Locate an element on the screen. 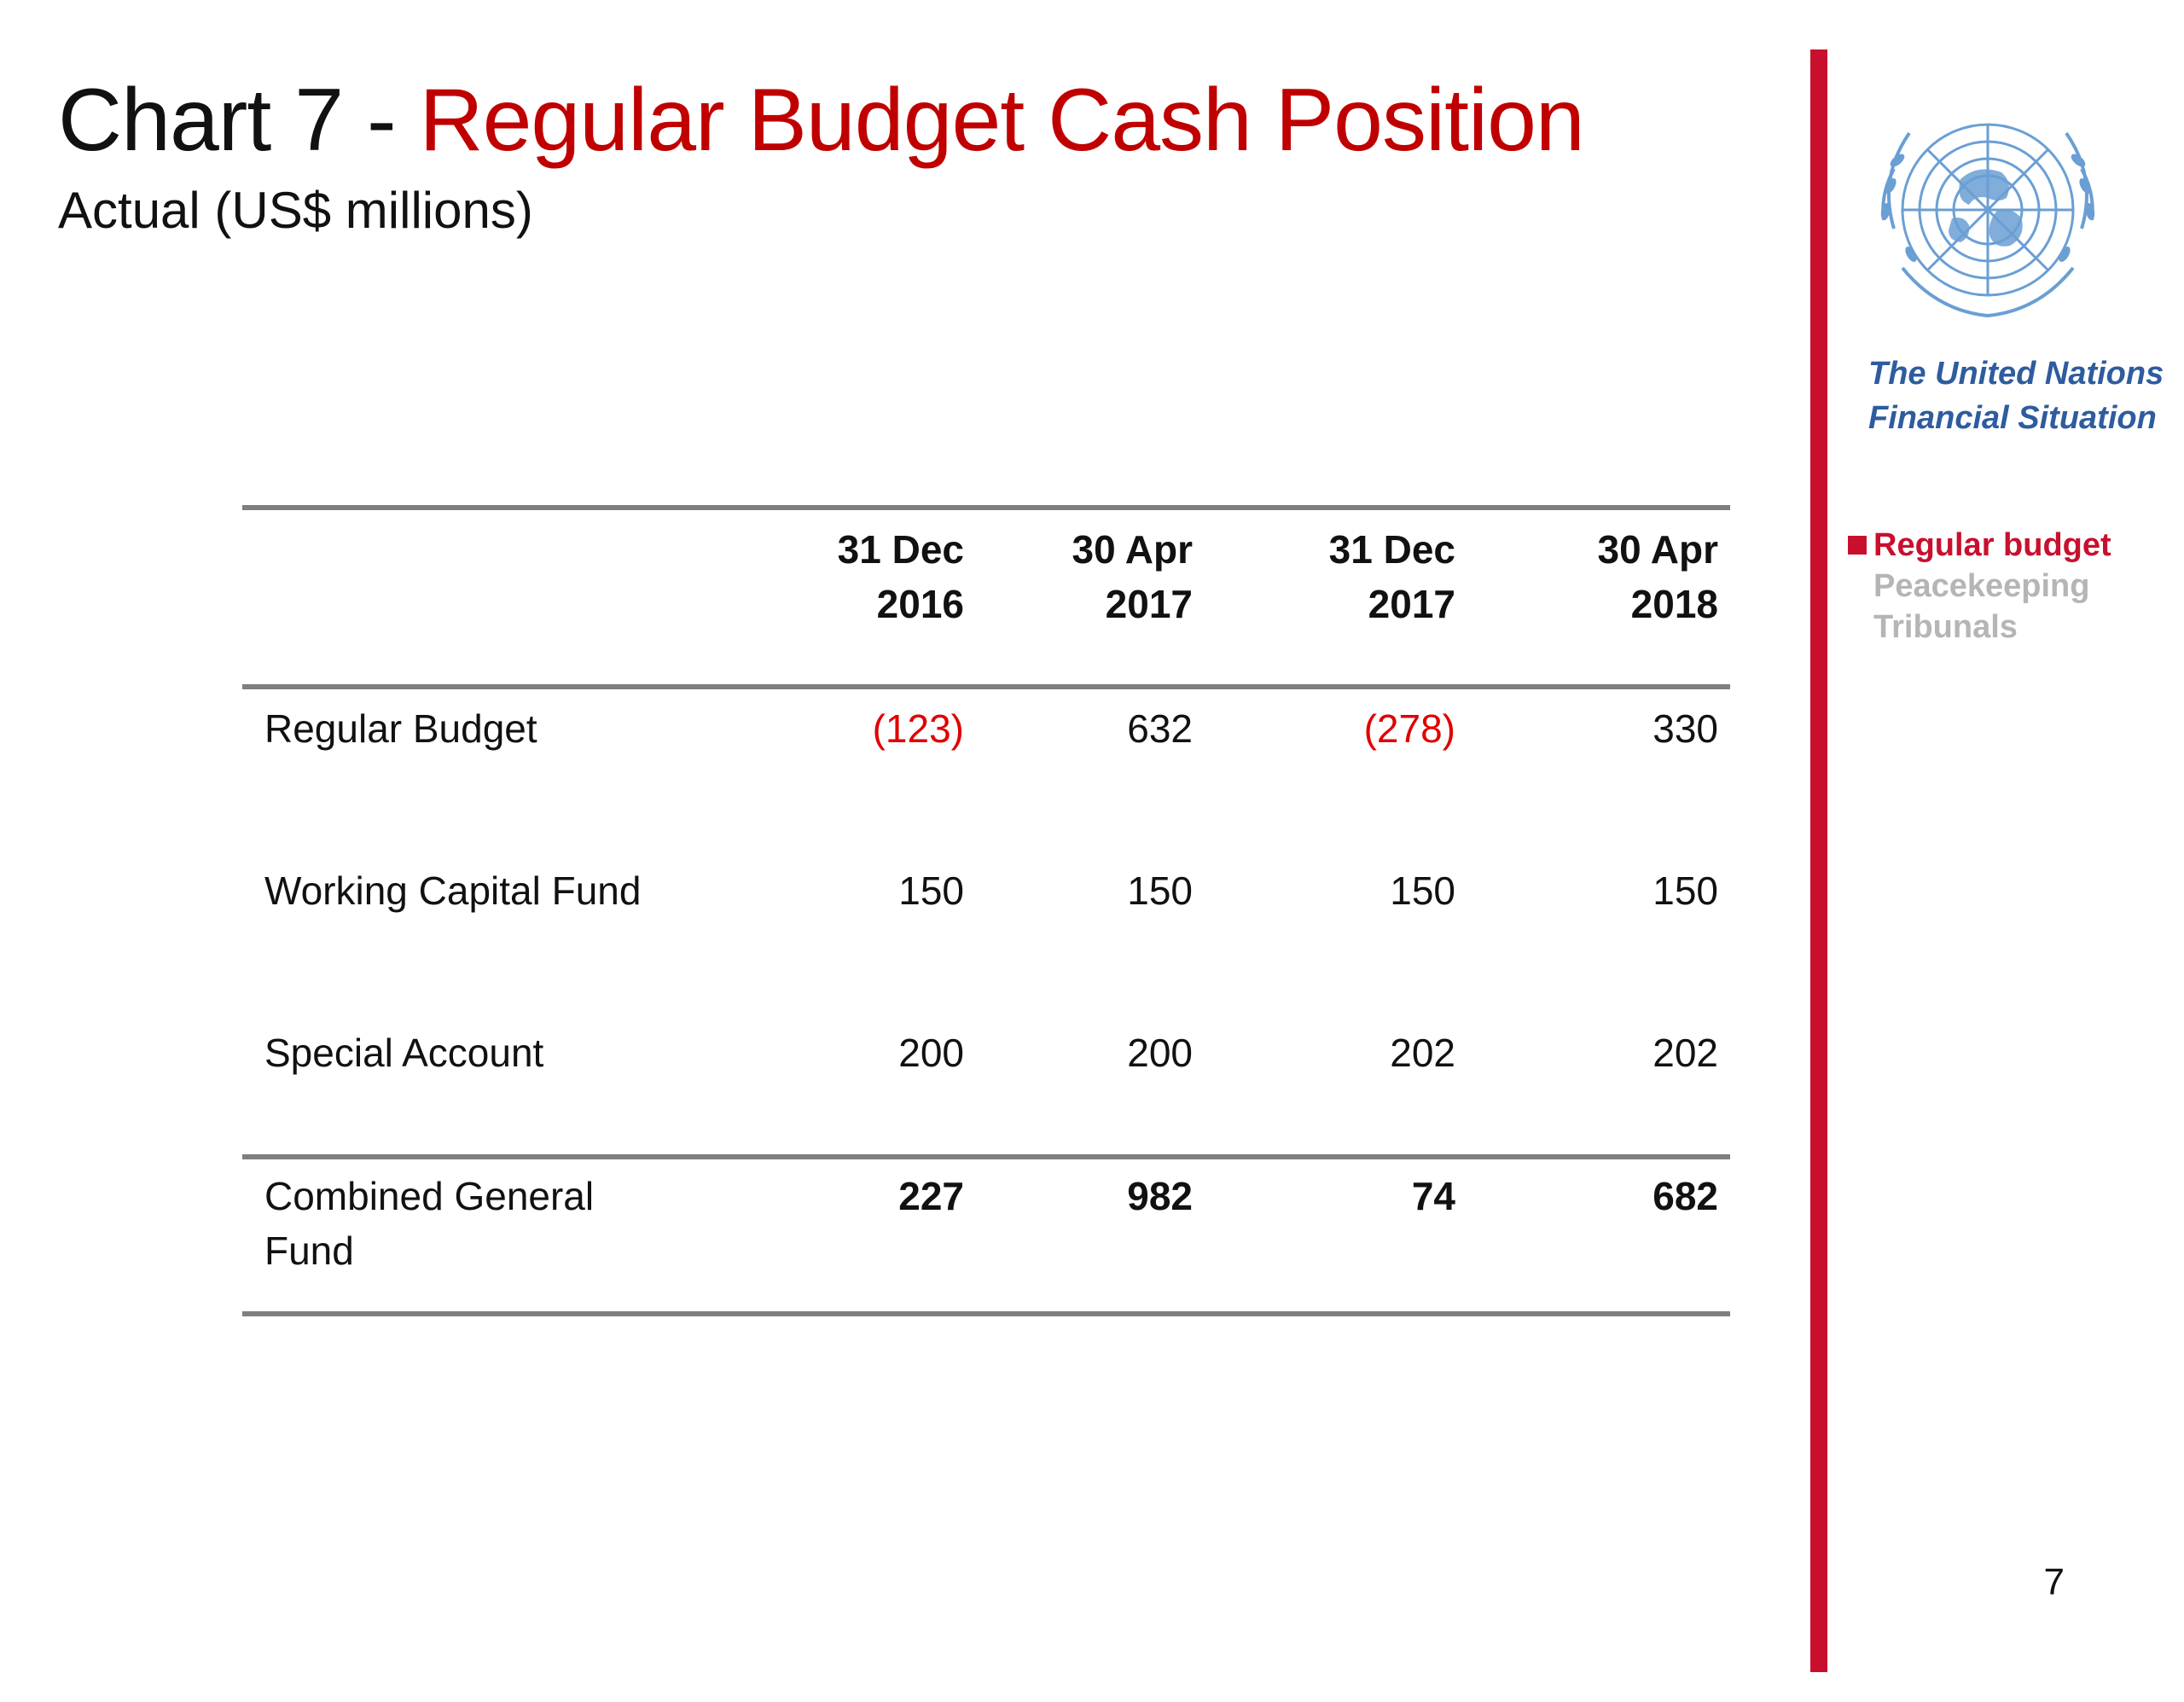 The image size is (2184, 1702). total-label-line-1: Combined General is located at coordinates (430, 1196).